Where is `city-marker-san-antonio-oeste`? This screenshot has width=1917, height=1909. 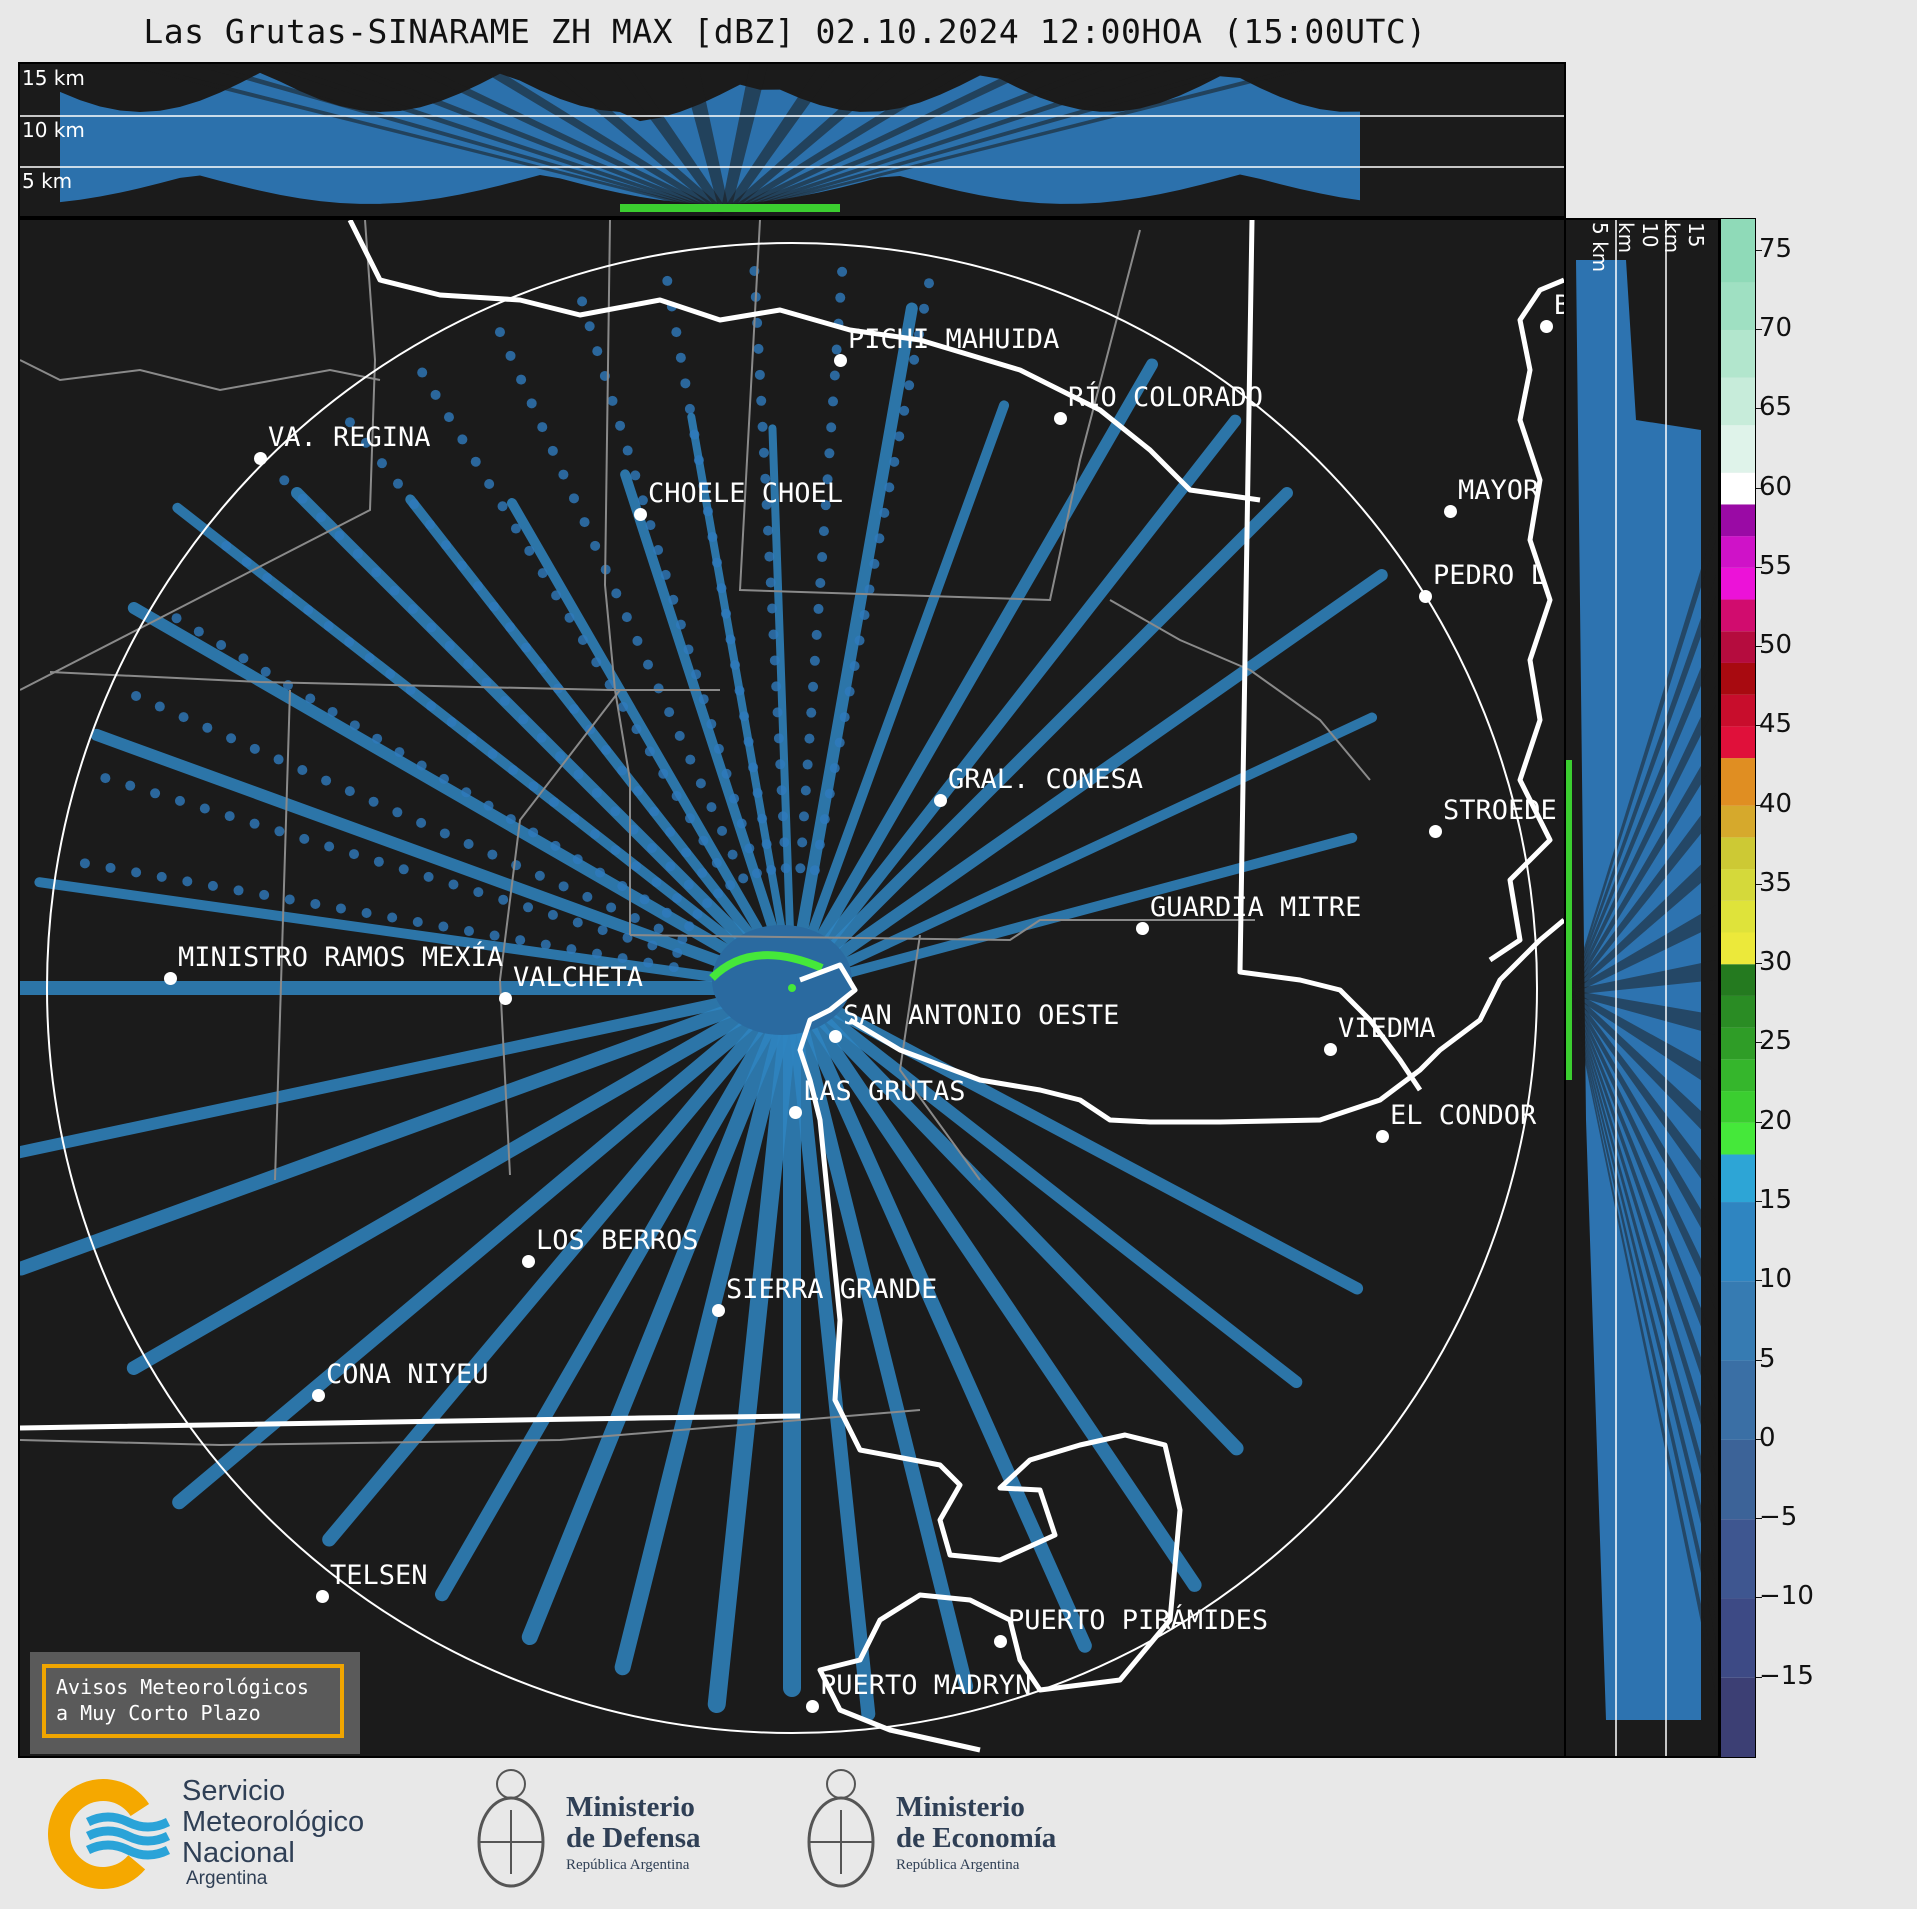
city-marker-san-antonio-oeste is located at coordinates (835, 1036).